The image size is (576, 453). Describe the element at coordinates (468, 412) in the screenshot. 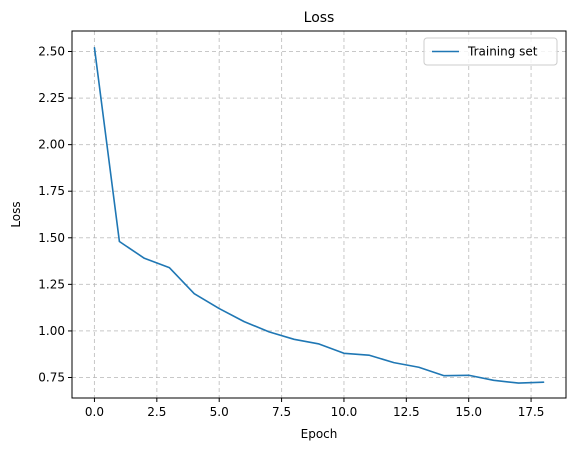

I see `x-tick-label: 15.0` at that location.